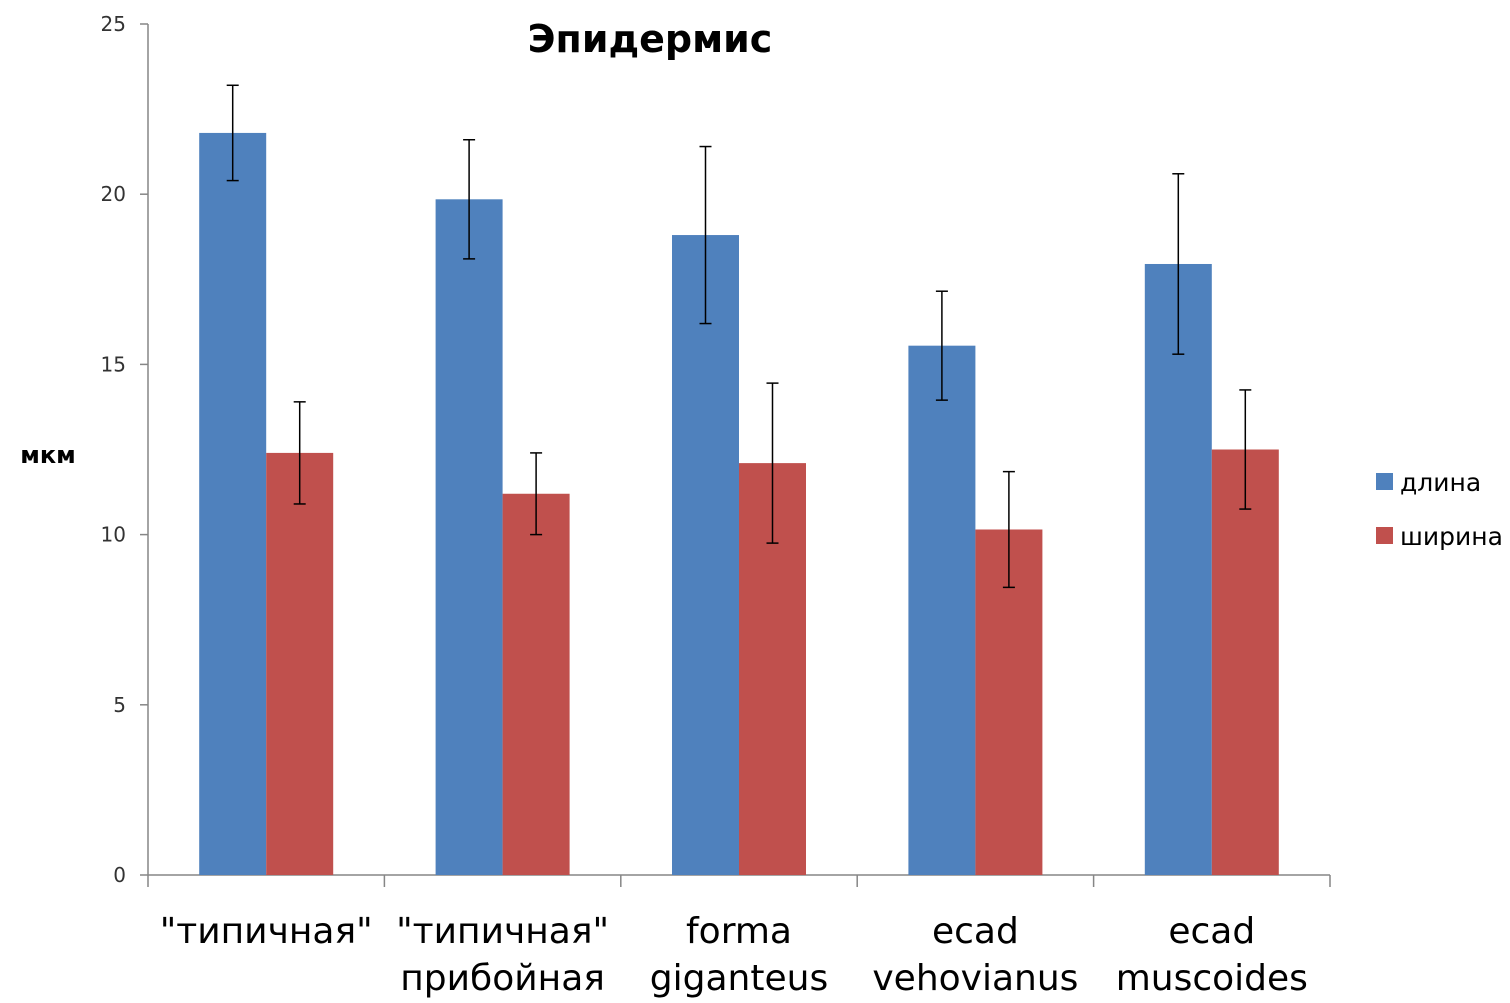  I want to click on x-category-label: forma, so click(739, 931).